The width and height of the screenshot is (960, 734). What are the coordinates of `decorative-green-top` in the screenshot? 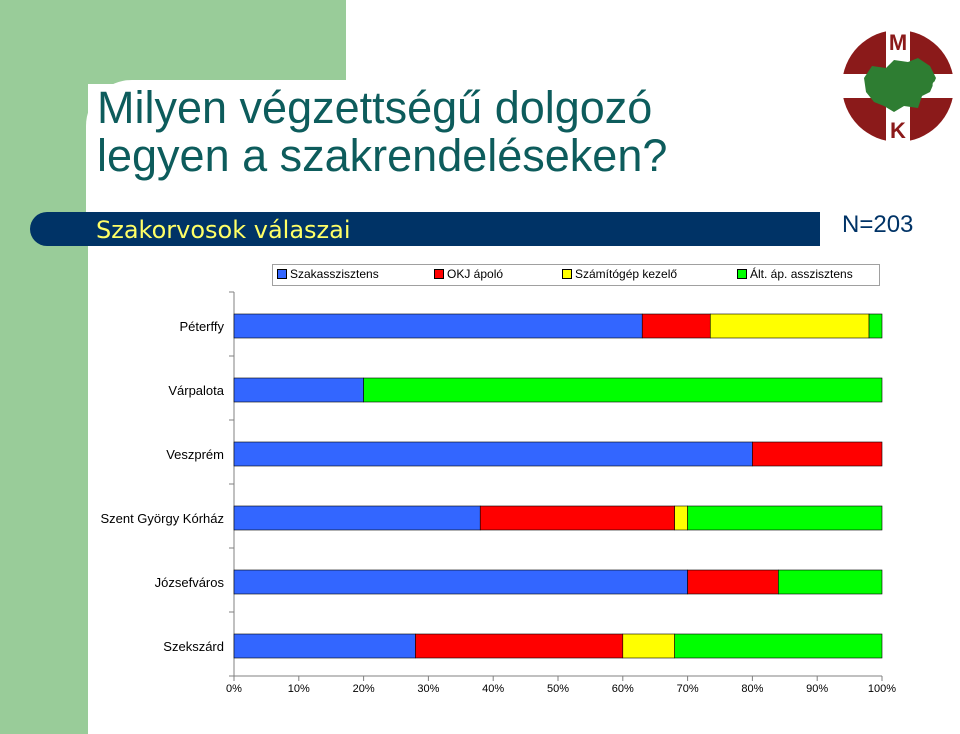 It's located at (217, 42).